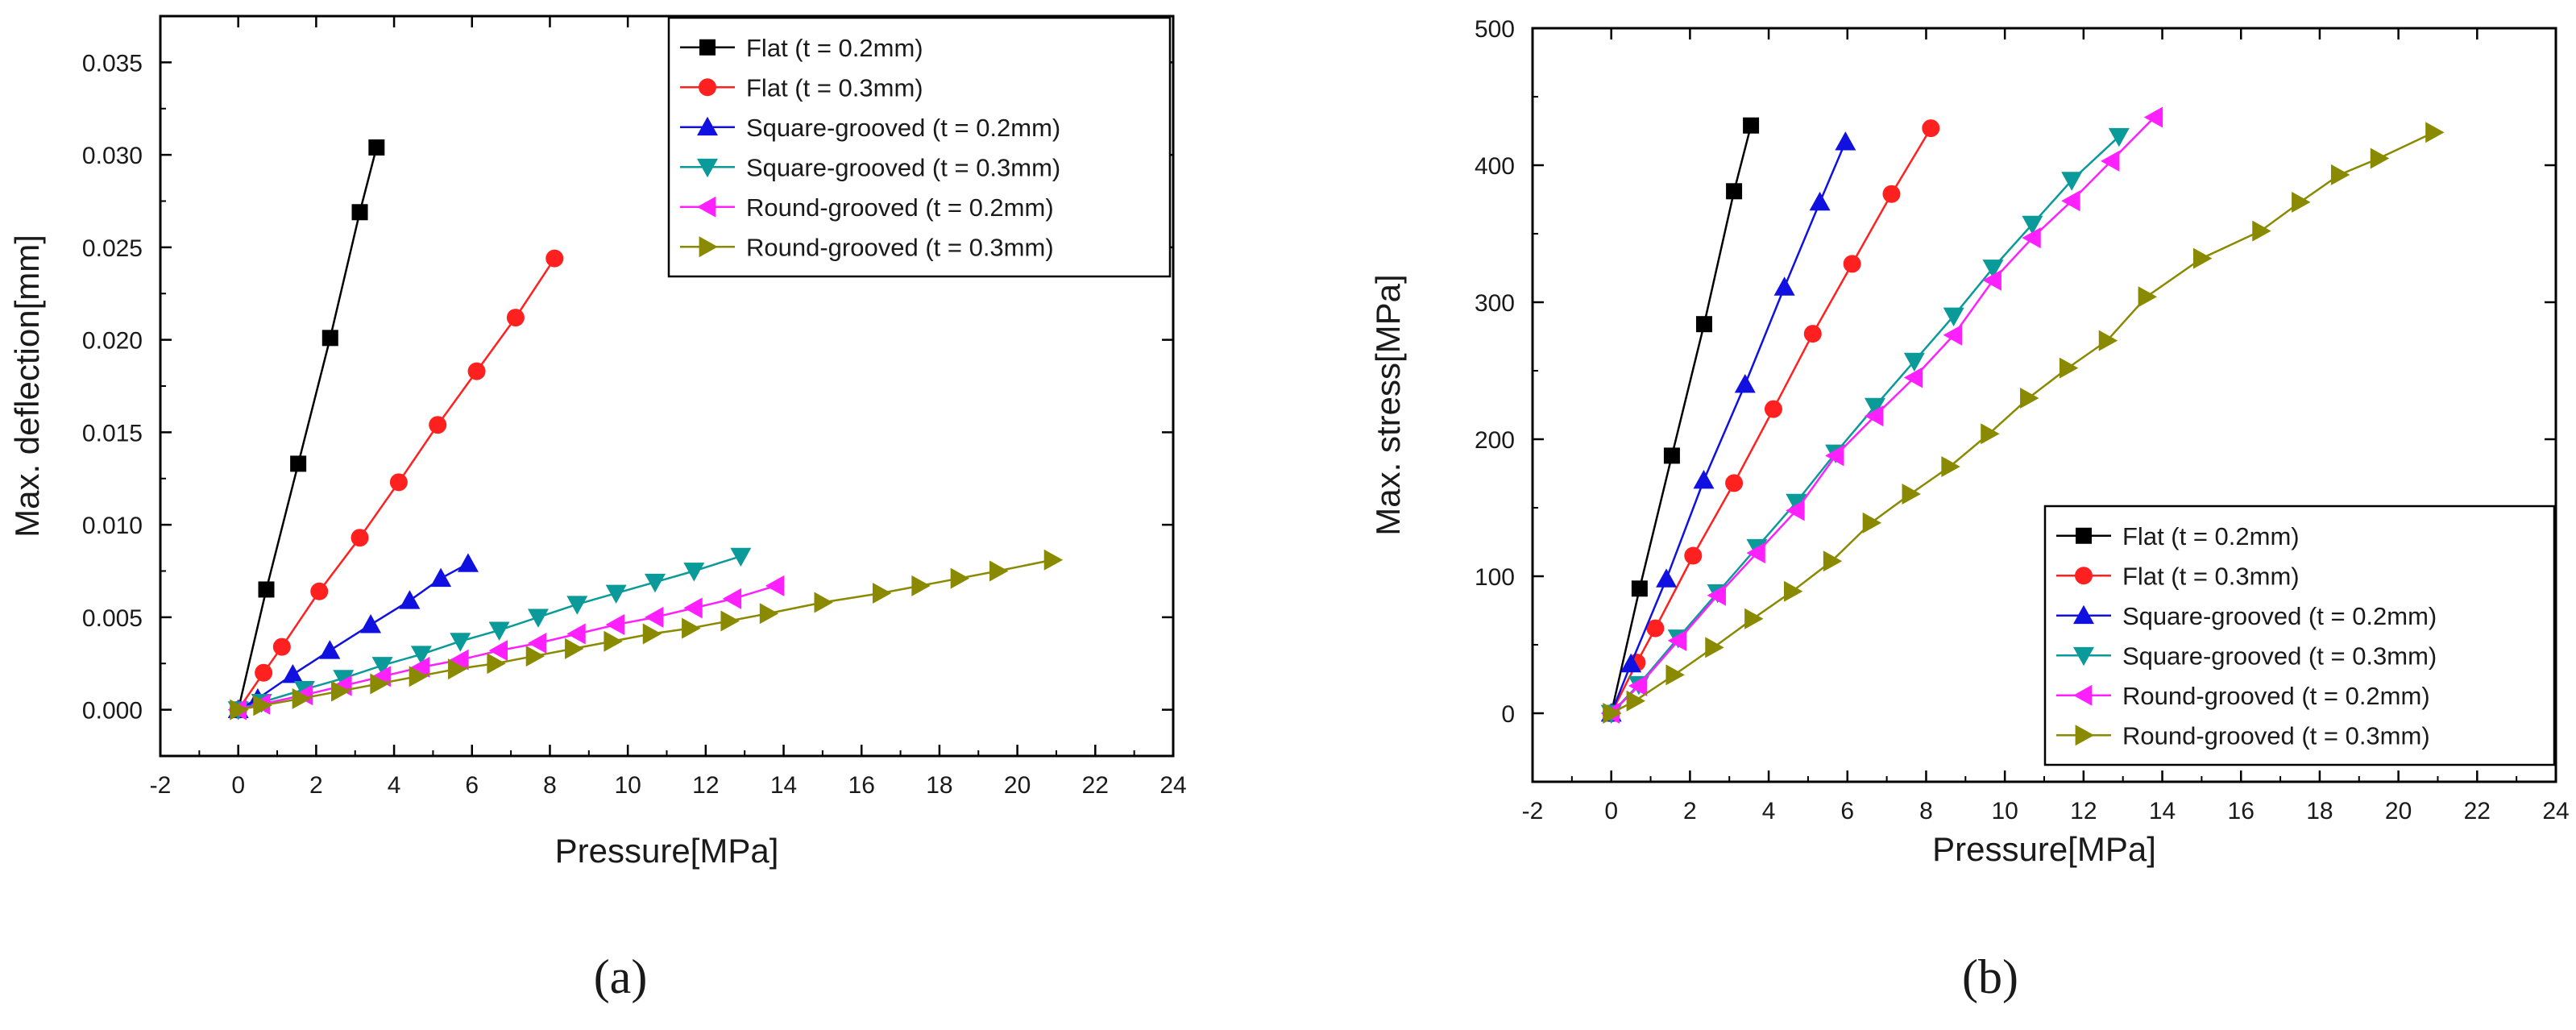  What do you see at coordinates (667, 851) in the screenshot?
I see `x-axis-label: Pressure[MPa]` at bounding box center [667, 851].